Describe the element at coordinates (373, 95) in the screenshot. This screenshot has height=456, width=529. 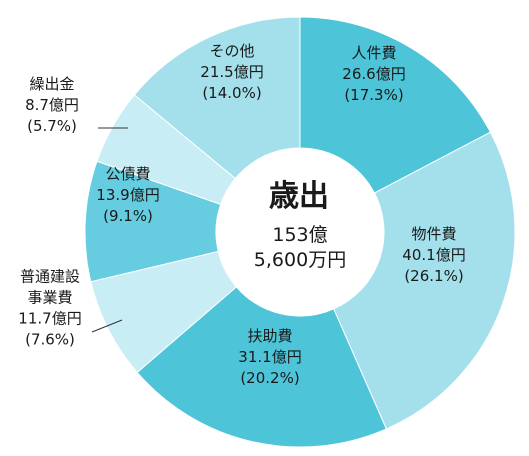
I see `slice-1-percent-label: (17.3%)` at that location.